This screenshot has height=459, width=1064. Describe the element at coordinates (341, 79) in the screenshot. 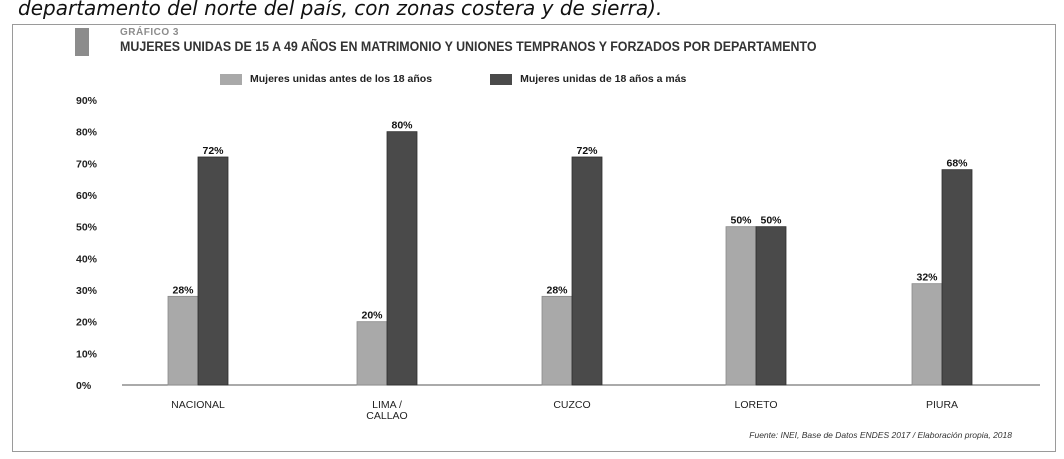

I see `legend-label-under-18: Mujeres unidas antes de los 18 años` at that location.